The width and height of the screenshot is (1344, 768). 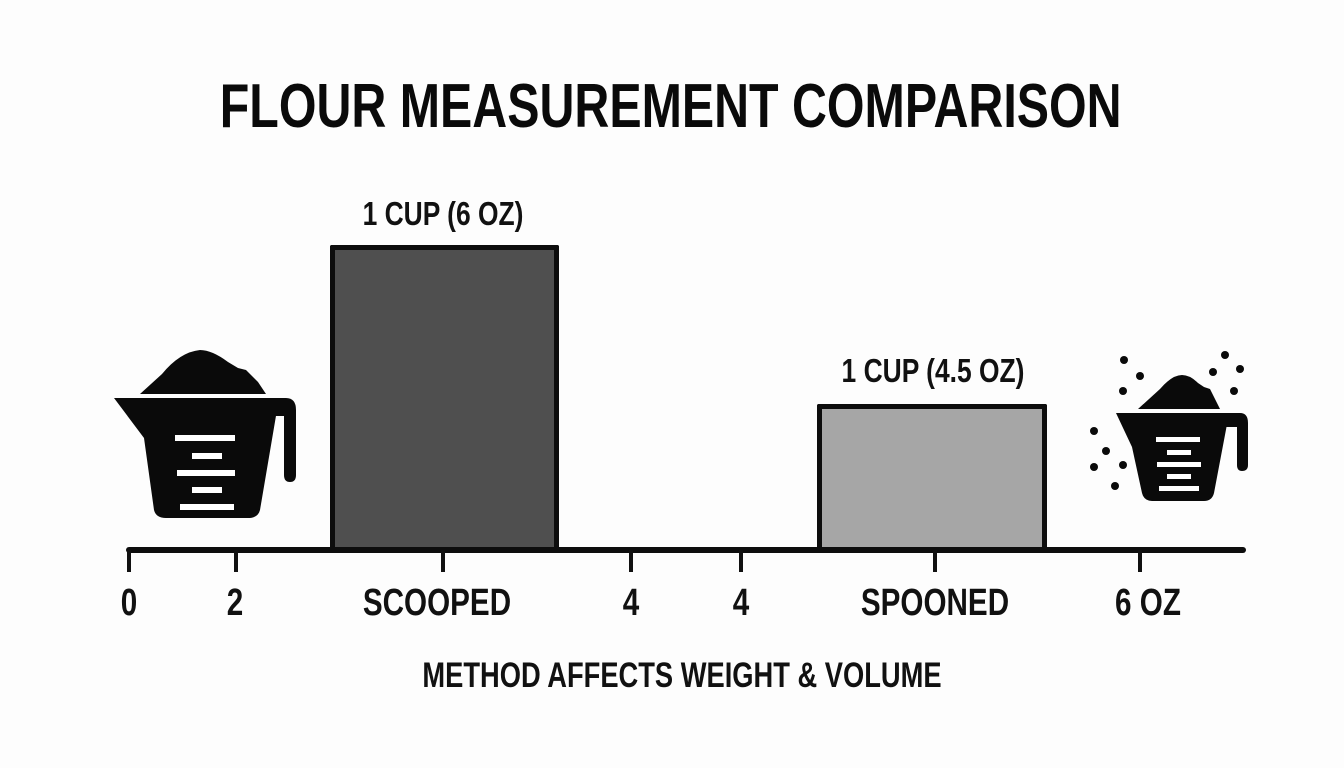 What do you see at coordinates (935, 603) in the screenshot?
I see `x-tick-label-spooned: SPOONED` at bounding box center [935, 603].